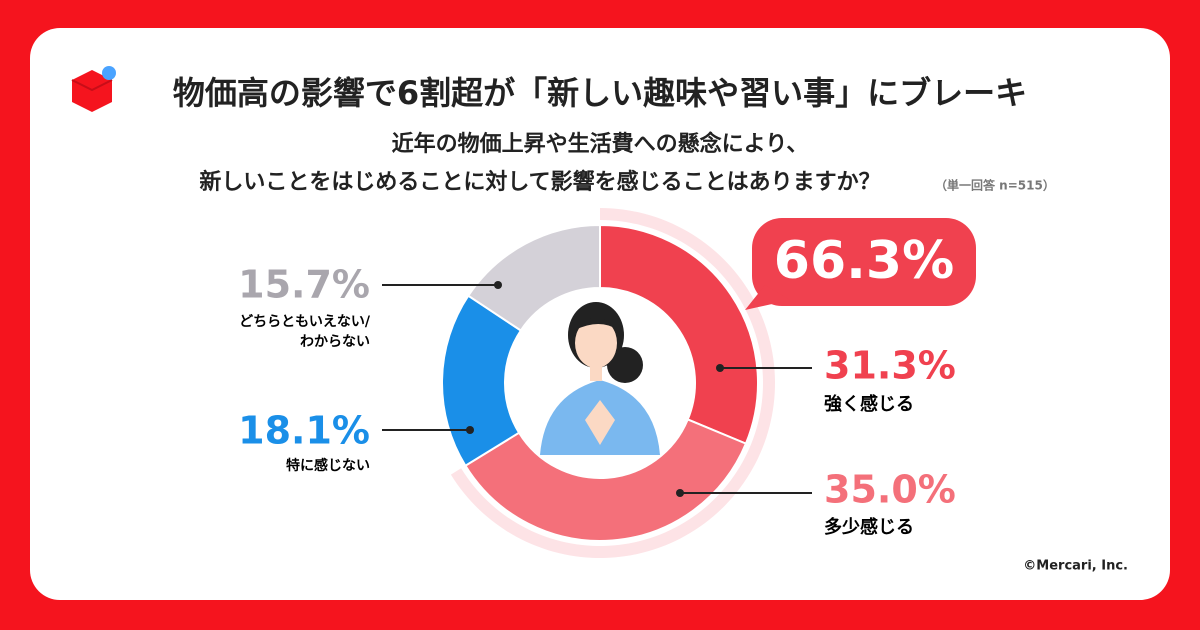 The height and width of the screenshot is (630, 1200). What do you see at coordinates (600, 378) in the screenshot?
I see `person-illustration` at bounding box center [600, 378].